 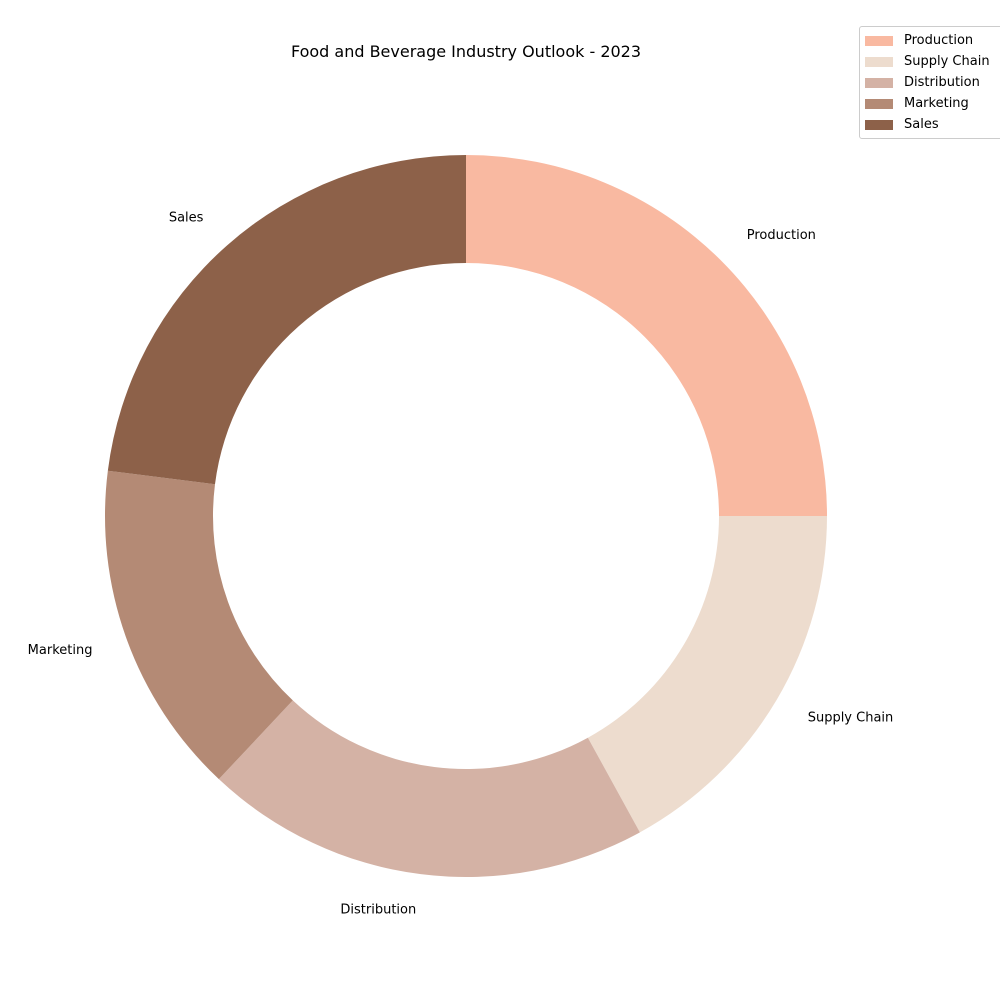 I want to click on legend-label-marketing: Marketing, so click(x=936, y=103).